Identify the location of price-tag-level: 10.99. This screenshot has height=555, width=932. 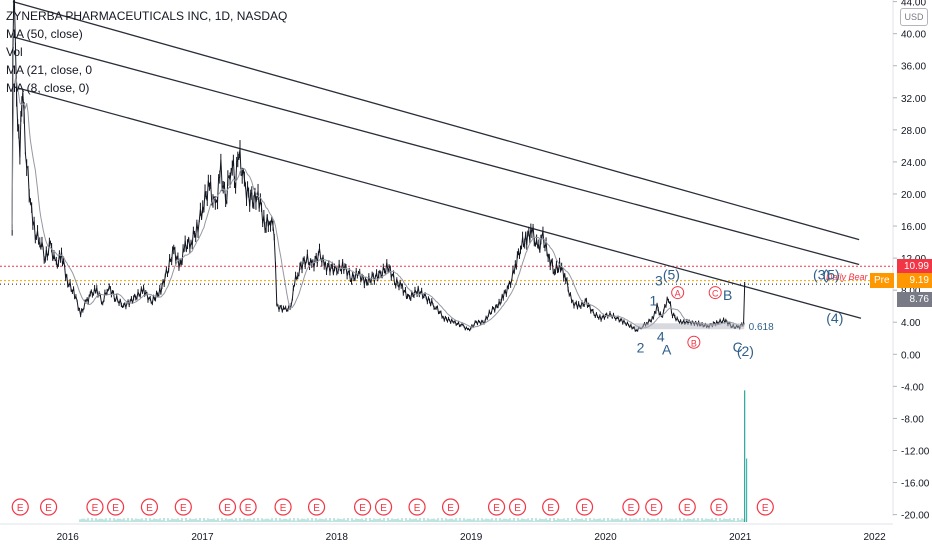
(914, 266).